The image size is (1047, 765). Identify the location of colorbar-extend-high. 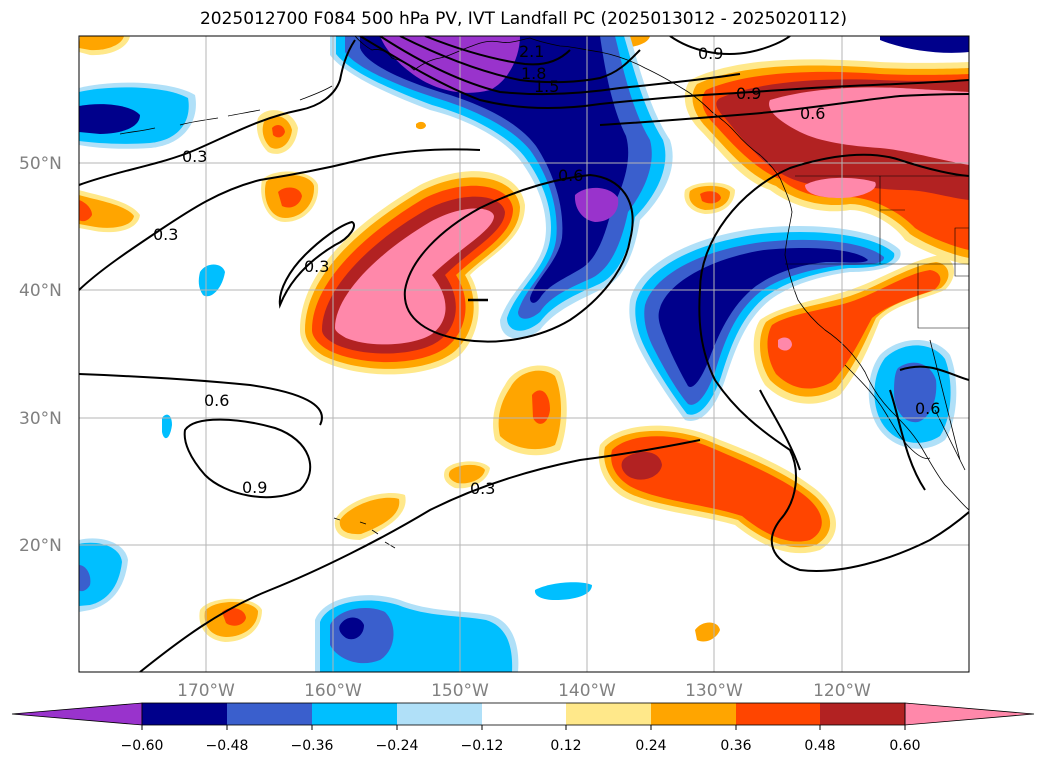
(969, 714).